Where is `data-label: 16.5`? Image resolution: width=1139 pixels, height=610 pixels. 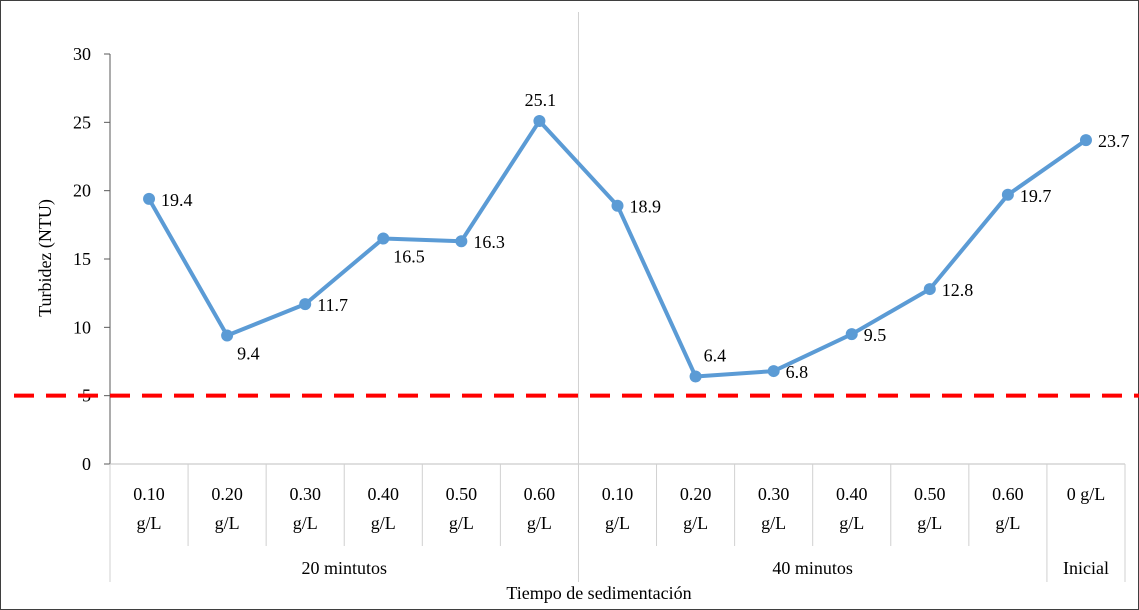 data-label: 16.5 is located at coordinates (409, 257).